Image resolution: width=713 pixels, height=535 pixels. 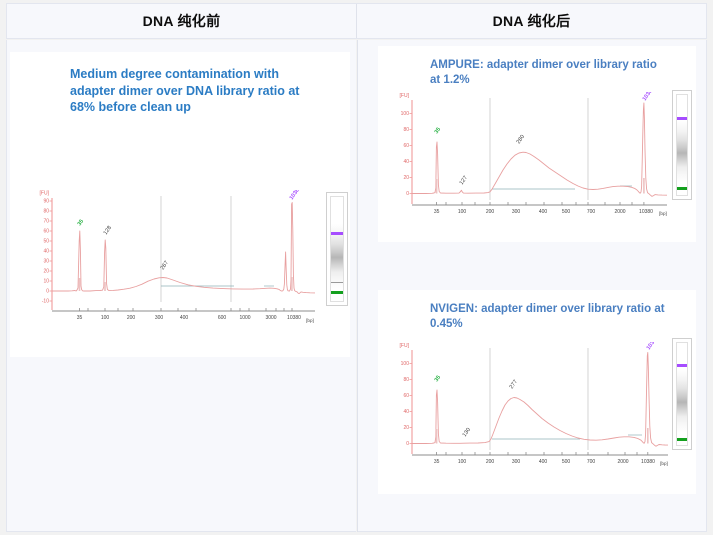 I want to click on gel-lane-before, so click(x=337, y=249).